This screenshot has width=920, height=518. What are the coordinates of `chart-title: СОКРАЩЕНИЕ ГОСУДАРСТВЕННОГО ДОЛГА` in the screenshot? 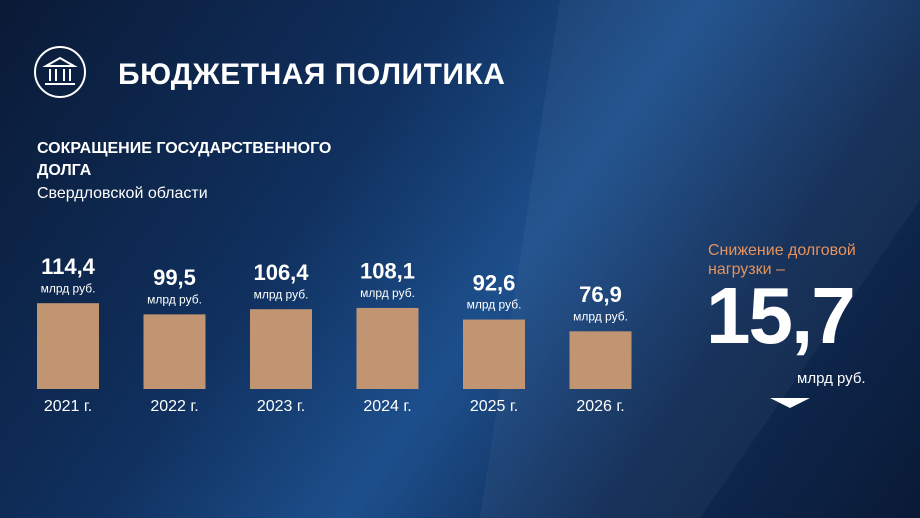 It's located at (184, 159).